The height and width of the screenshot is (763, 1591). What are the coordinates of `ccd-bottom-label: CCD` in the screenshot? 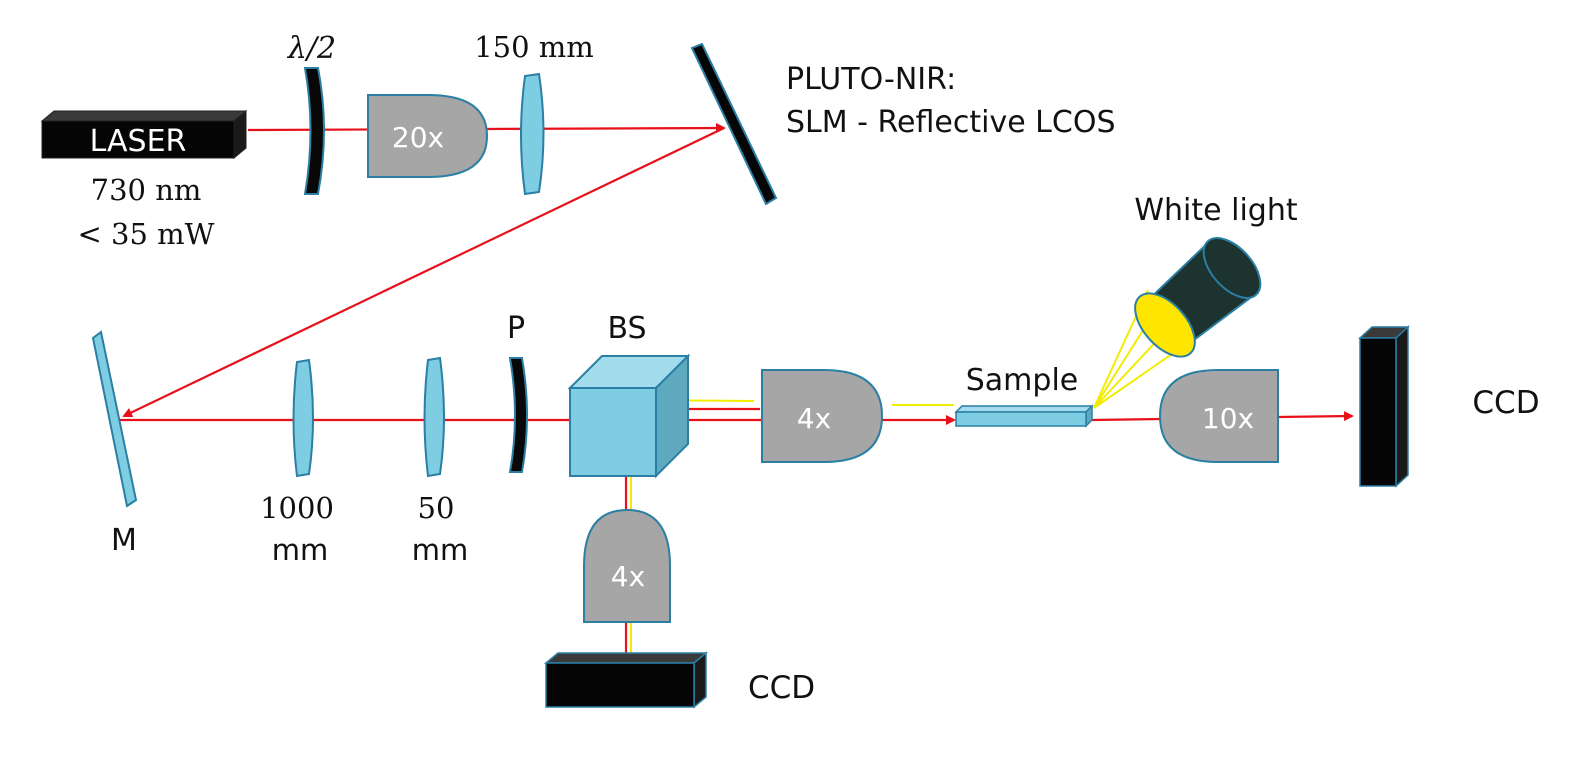 It's located at (781, 688).